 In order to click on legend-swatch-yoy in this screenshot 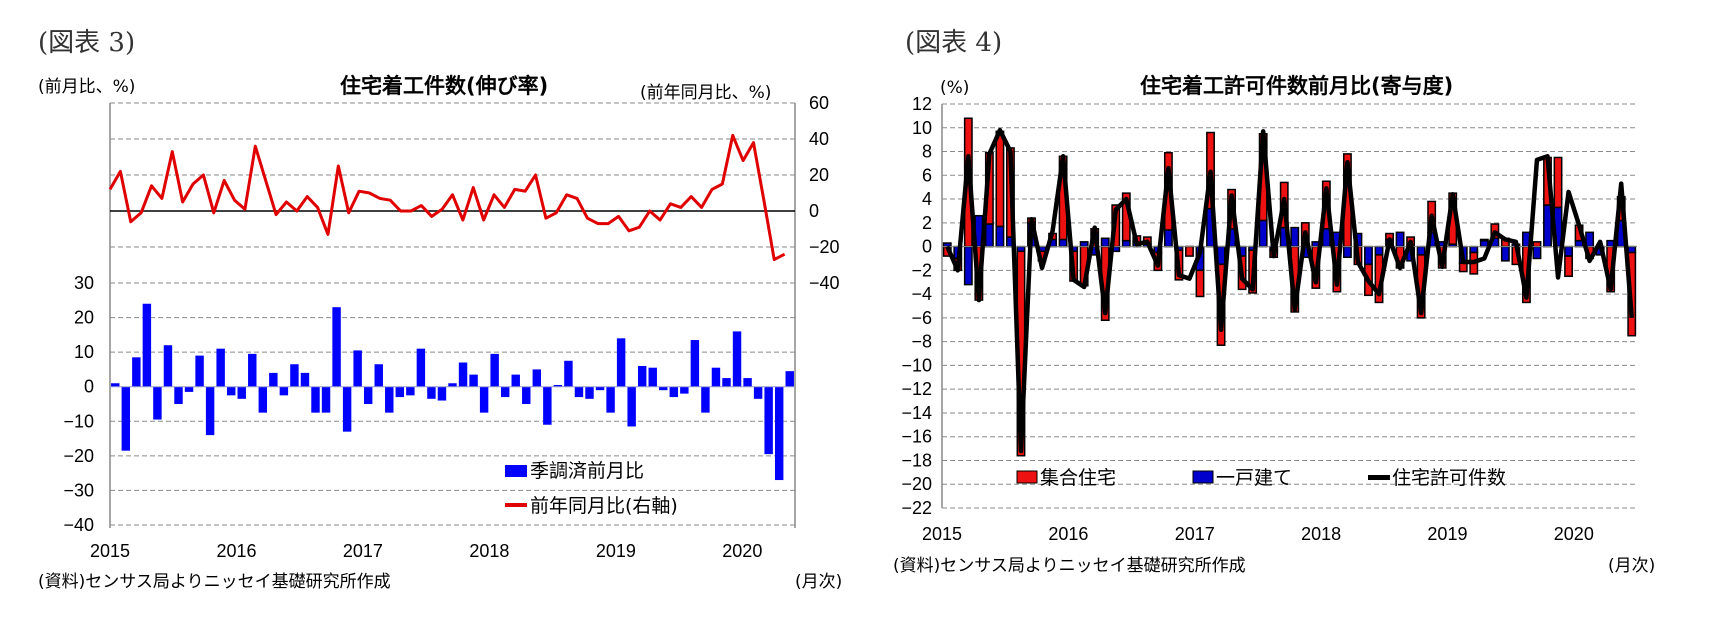, I will do `click(516, 505)`.